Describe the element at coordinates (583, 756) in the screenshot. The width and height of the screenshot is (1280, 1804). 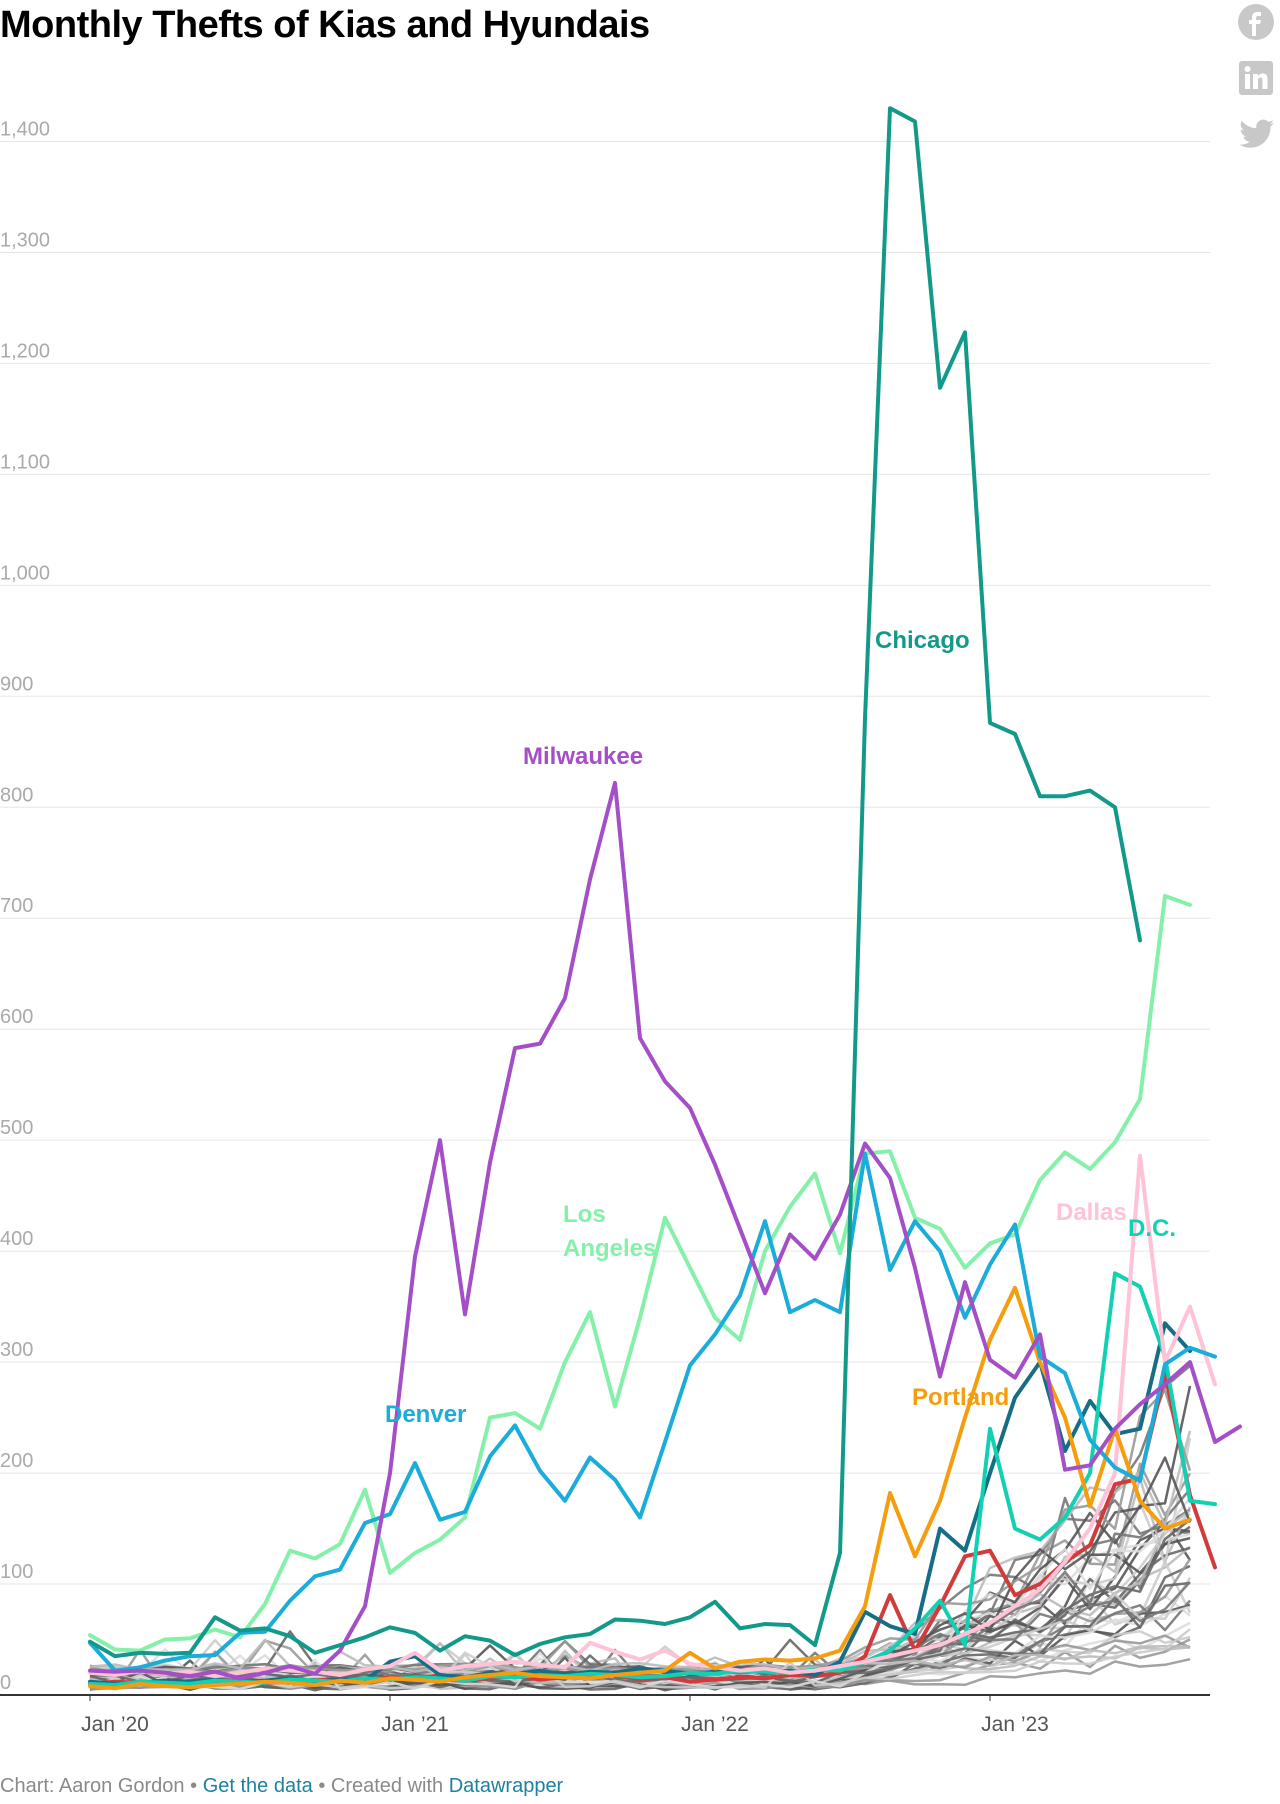
I see `series-label: Milwaukee` at that location.